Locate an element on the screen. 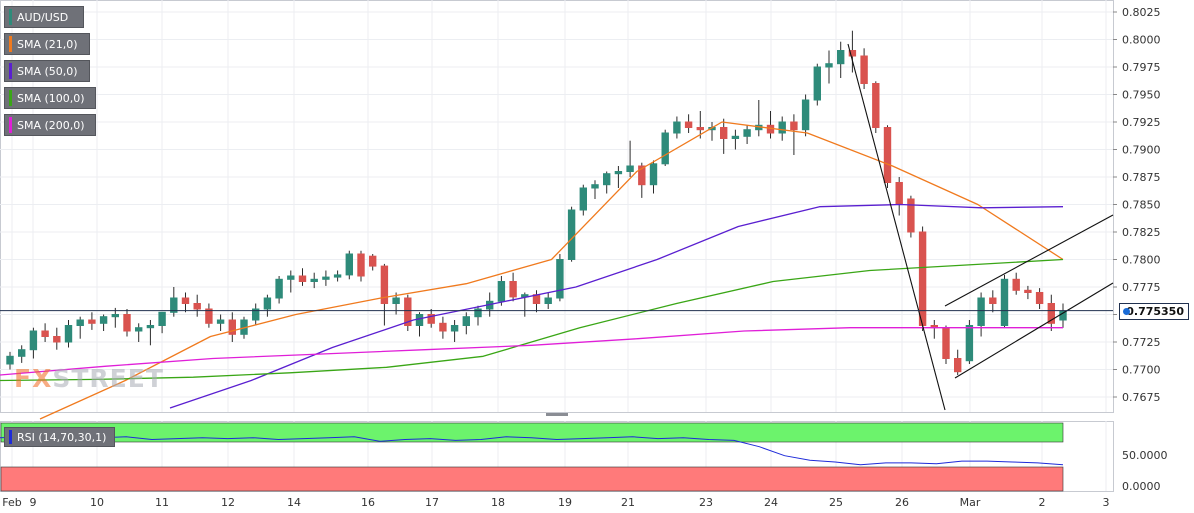 The image size is (1194, 513). y-tick-label: 0.7825 is located at coordinates (1141, 232).